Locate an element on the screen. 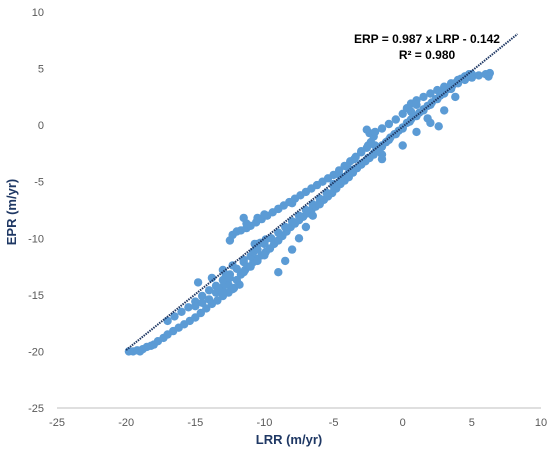  x-tick-label: -5 is located at coordinates (334, 423).